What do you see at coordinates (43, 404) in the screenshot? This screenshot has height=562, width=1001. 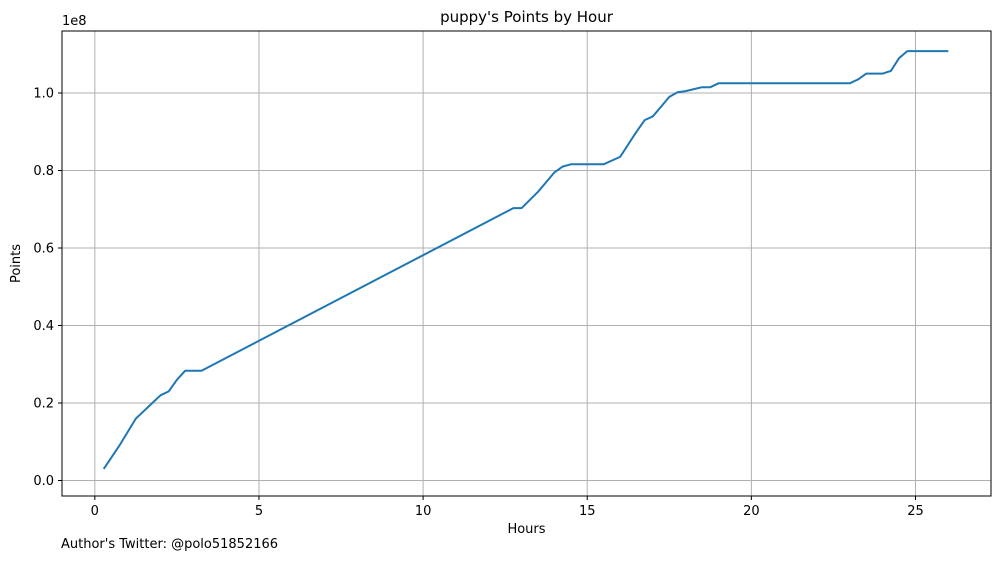 I see `y-tick-label: 0.2` at bounding box center [43, 404].